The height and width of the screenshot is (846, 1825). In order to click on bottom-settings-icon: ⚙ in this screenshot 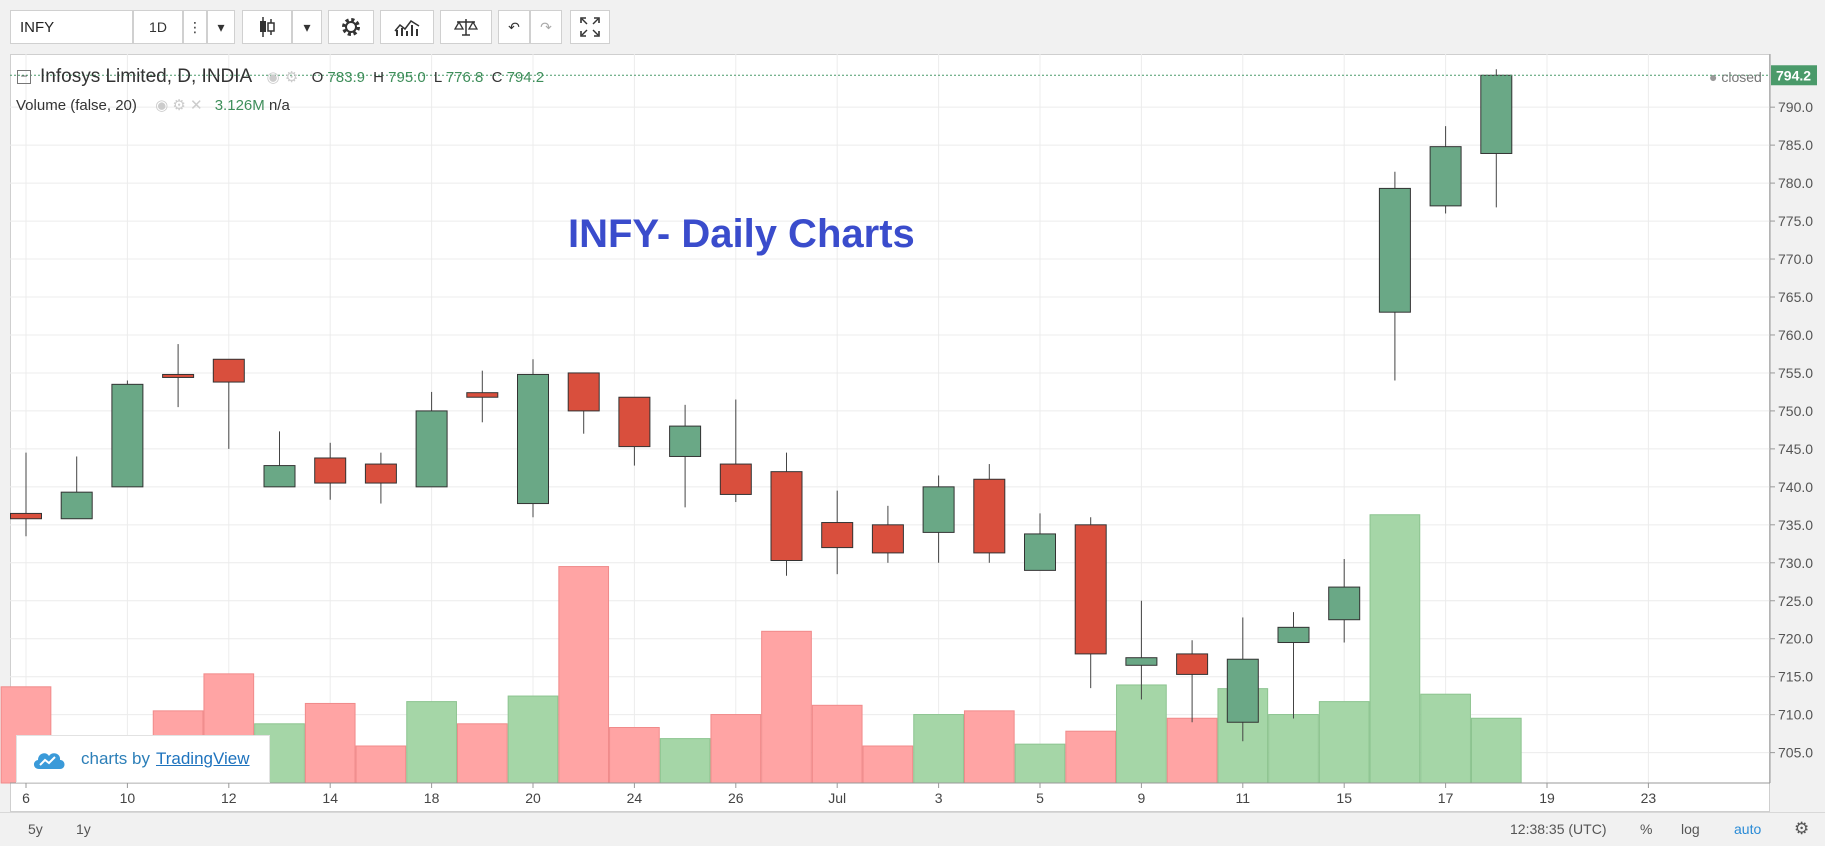, I will do `click(1802, 828)`.